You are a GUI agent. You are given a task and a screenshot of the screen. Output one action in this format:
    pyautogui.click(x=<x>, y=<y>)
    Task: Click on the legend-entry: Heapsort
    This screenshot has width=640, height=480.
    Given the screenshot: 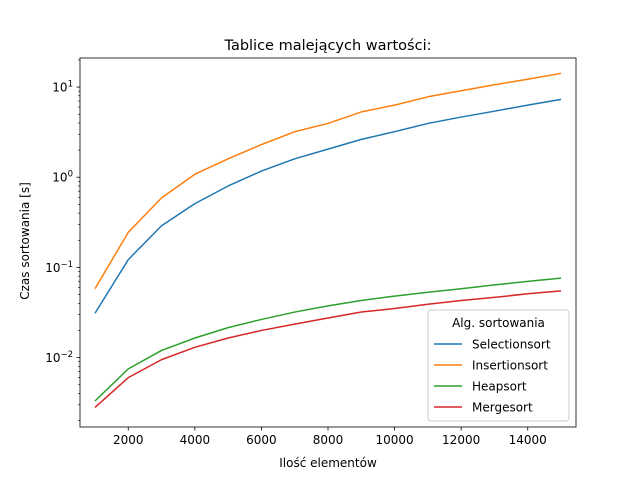 What is the action you would take?
    pyautogui.click(x=499, y=387)
    